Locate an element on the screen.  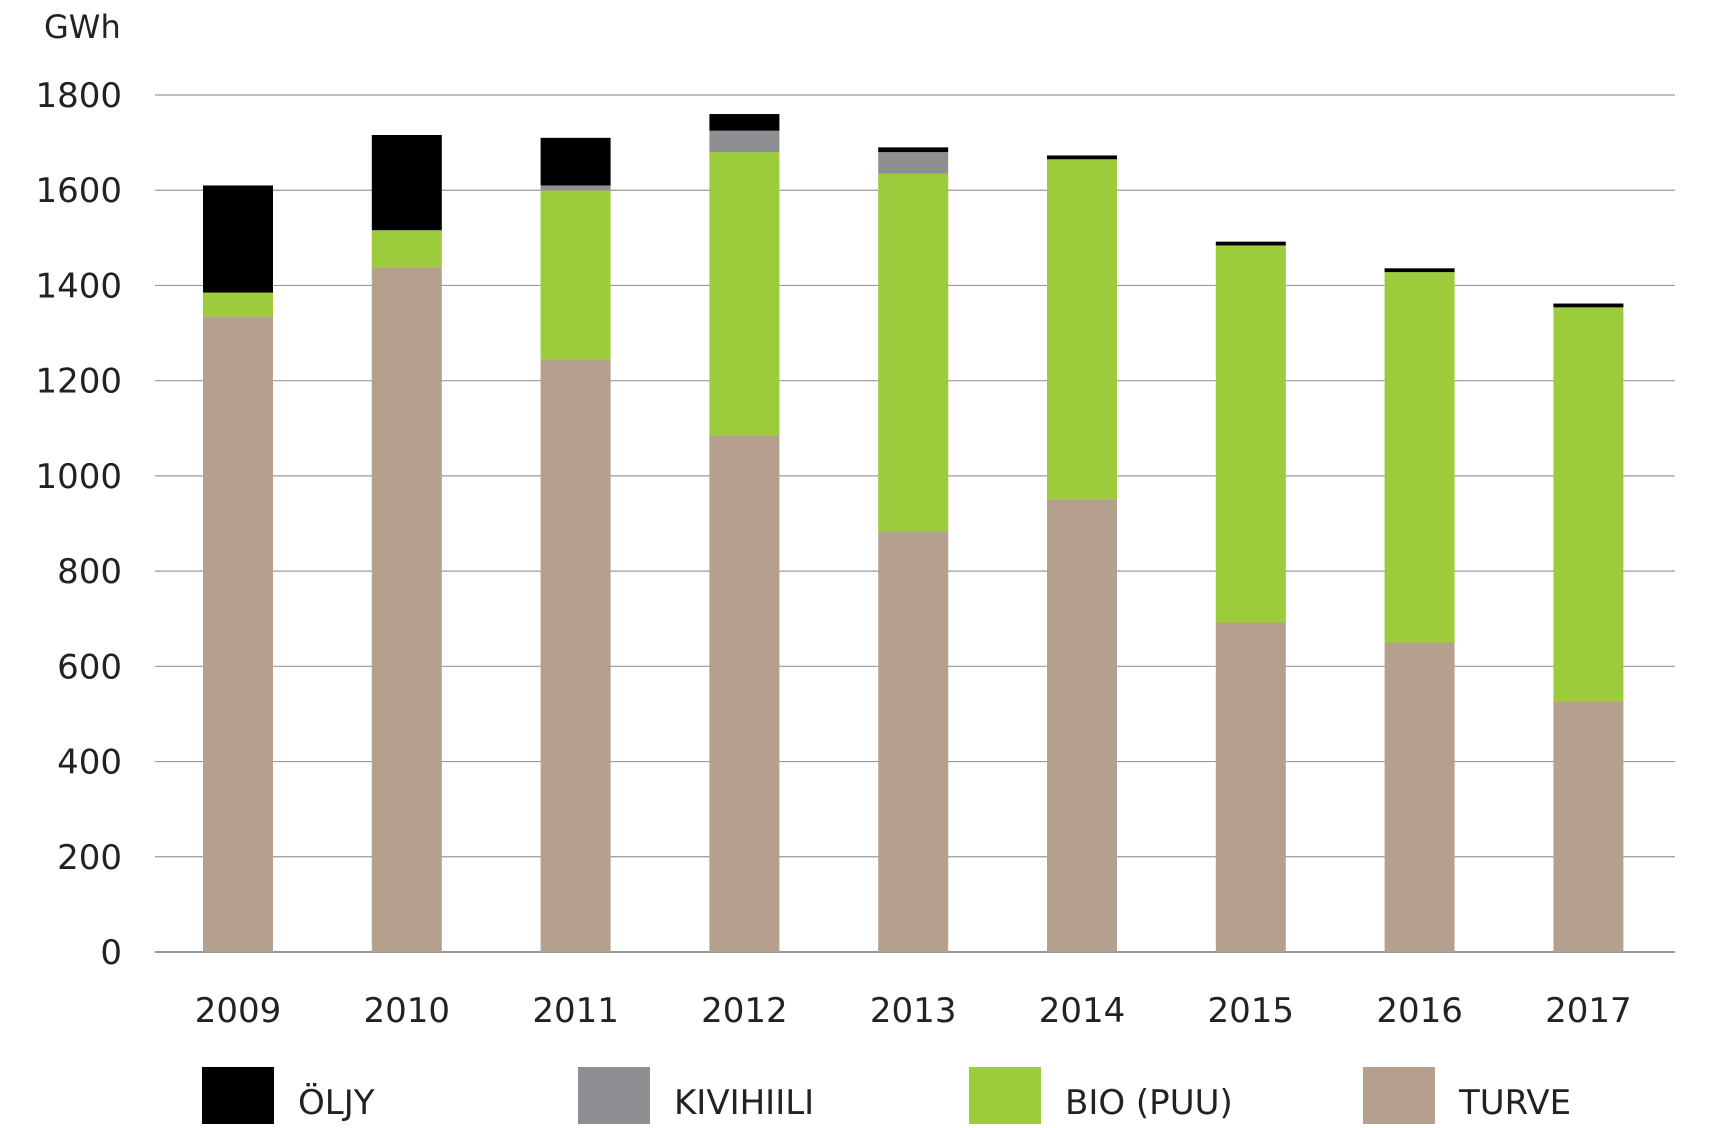
y-tick-label: 800 is located at coordinates (89, 572).